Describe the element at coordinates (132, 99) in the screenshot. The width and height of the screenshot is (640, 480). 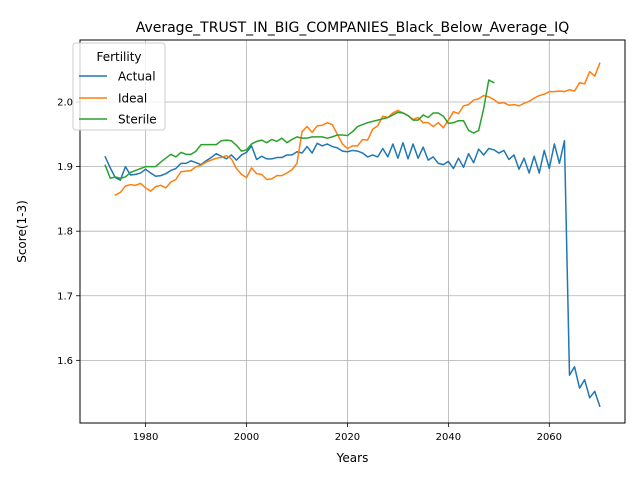
I see `legend-label-ideal: Ideal` at that location.